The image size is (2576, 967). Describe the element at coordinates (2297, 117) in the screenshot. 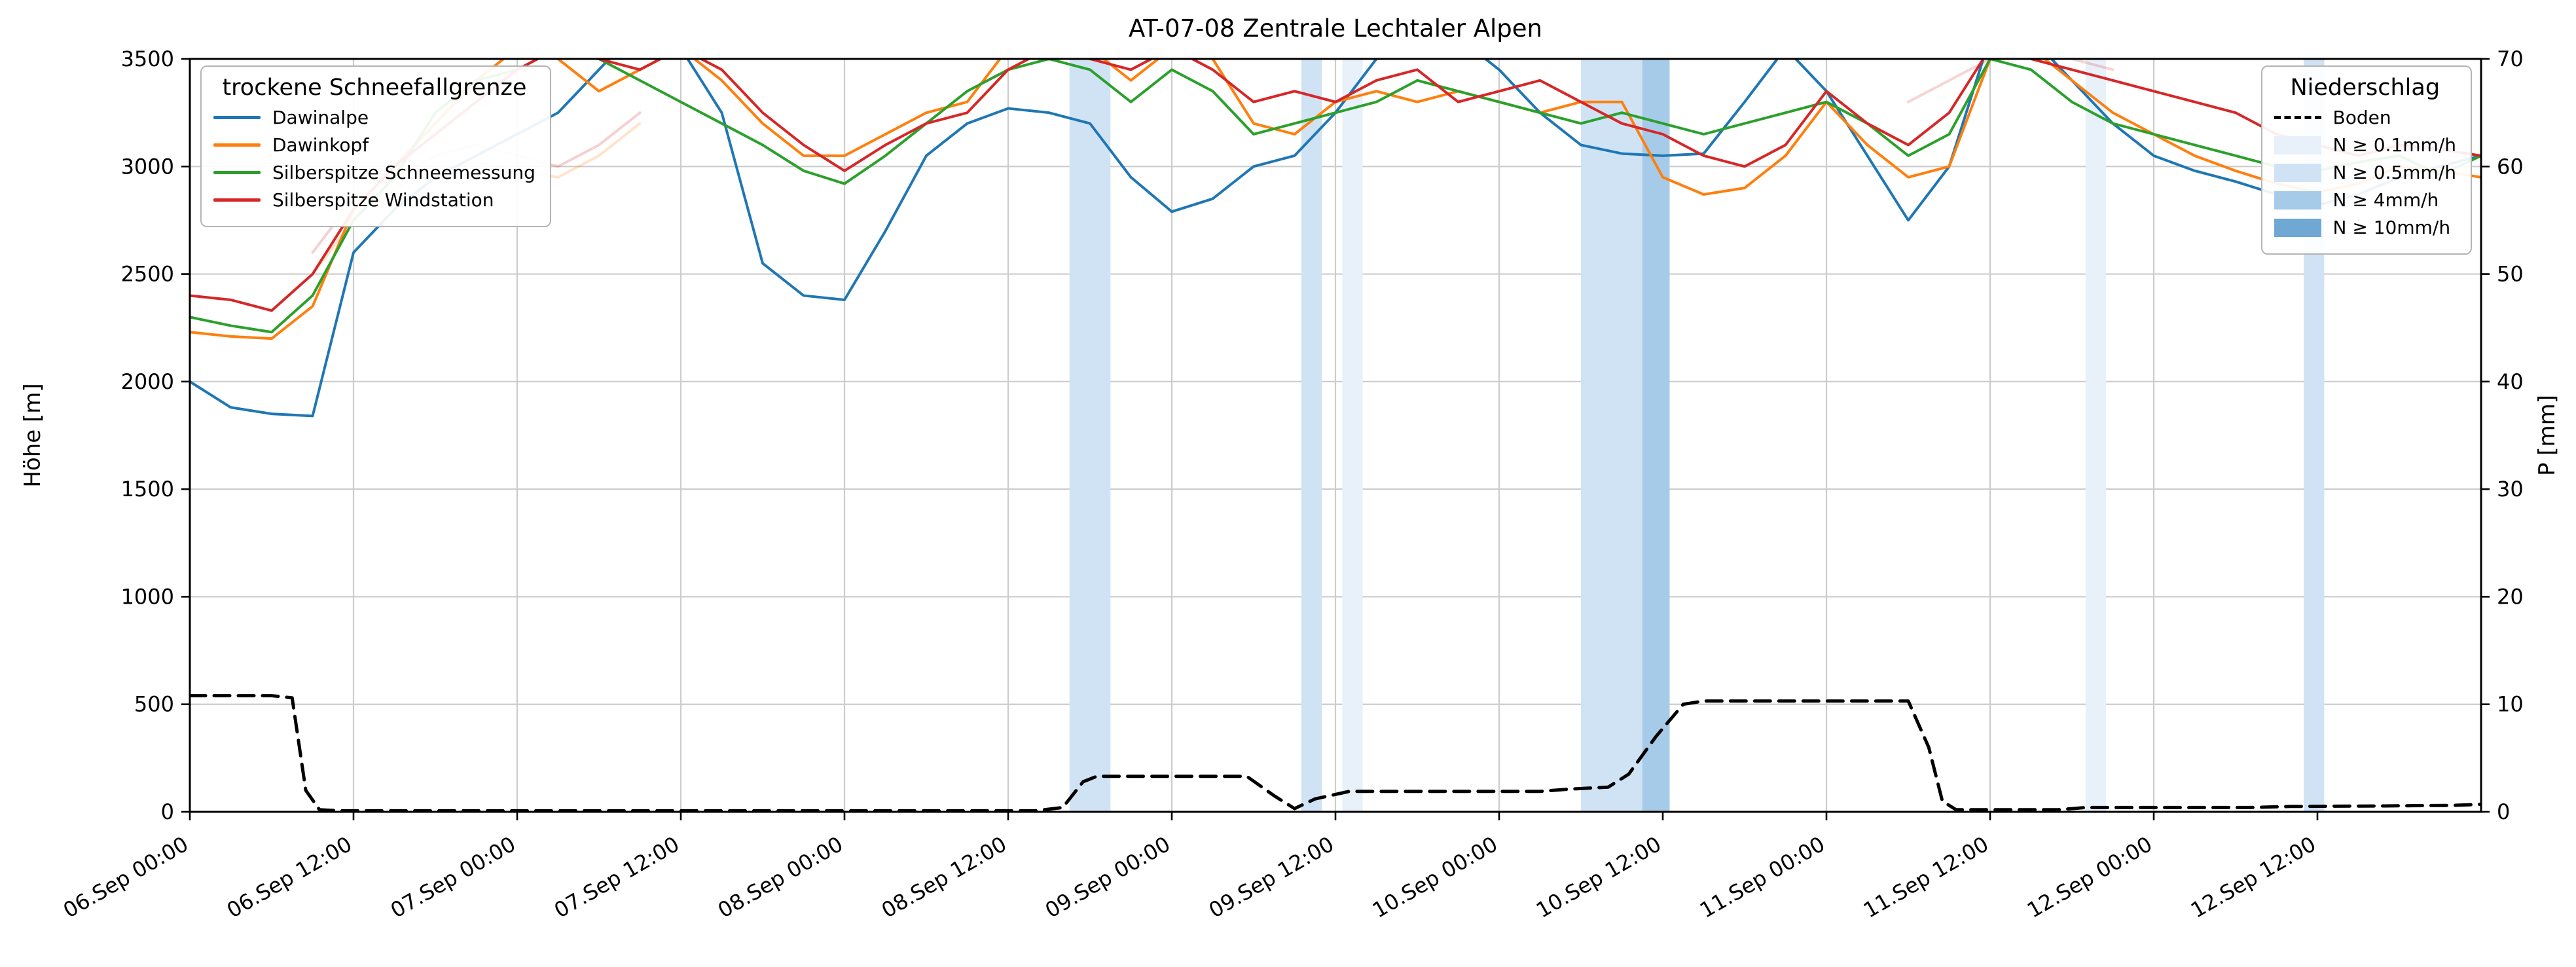

I see `boden-dashed-line-swatch` at that location.